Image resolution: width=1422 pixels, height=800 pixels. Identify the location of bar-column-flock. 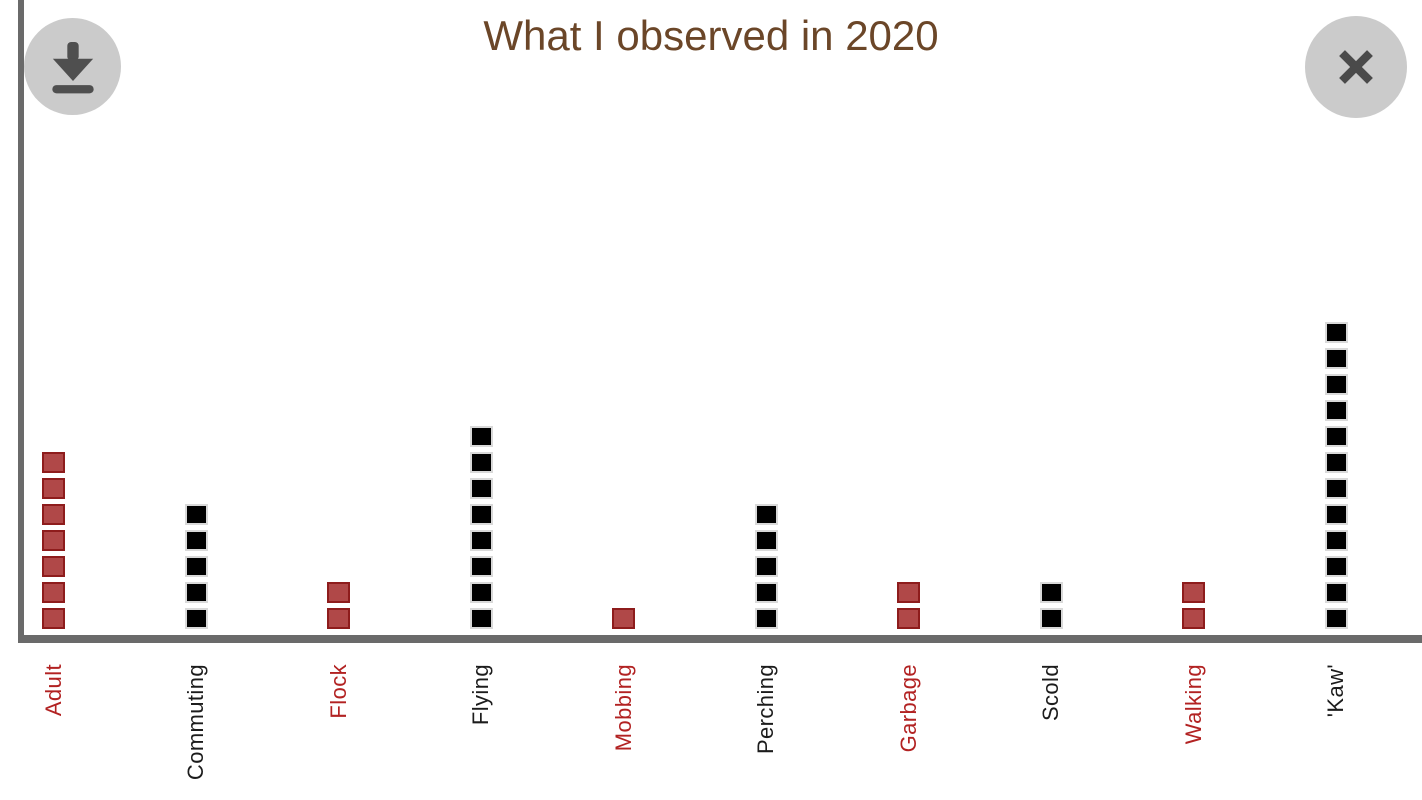
(338, 605).